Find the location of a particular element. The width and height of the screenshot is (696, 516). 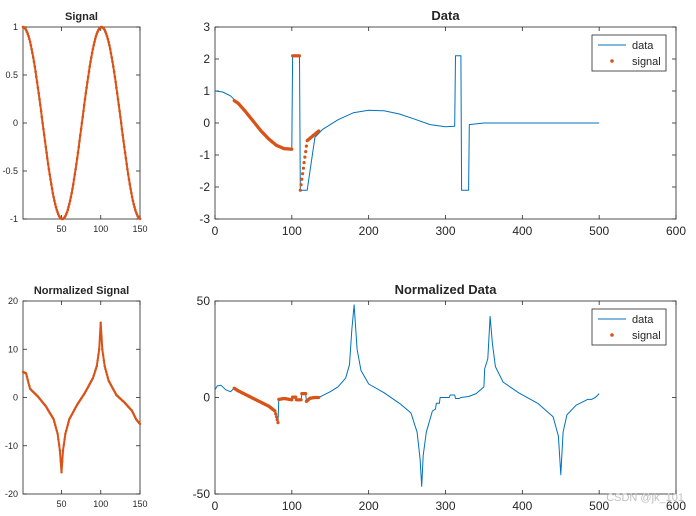

data-ytick-label: -2 is located at coordinates (204, 187).